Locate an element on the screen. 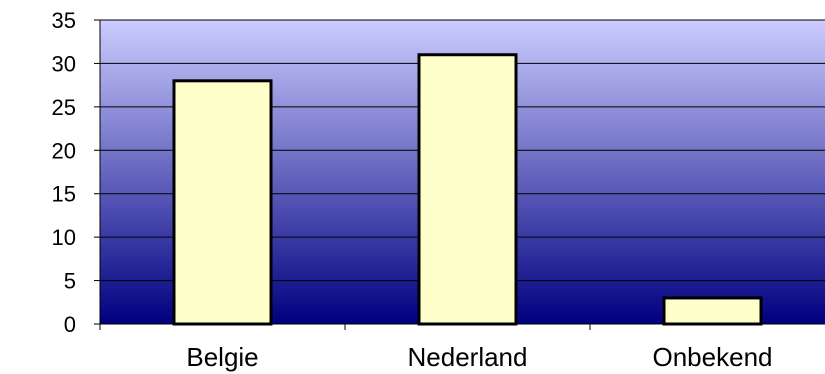 The width and height of the screenshot is (825, 374). x-category-label: Nederland is located at coordinates (468, 357).